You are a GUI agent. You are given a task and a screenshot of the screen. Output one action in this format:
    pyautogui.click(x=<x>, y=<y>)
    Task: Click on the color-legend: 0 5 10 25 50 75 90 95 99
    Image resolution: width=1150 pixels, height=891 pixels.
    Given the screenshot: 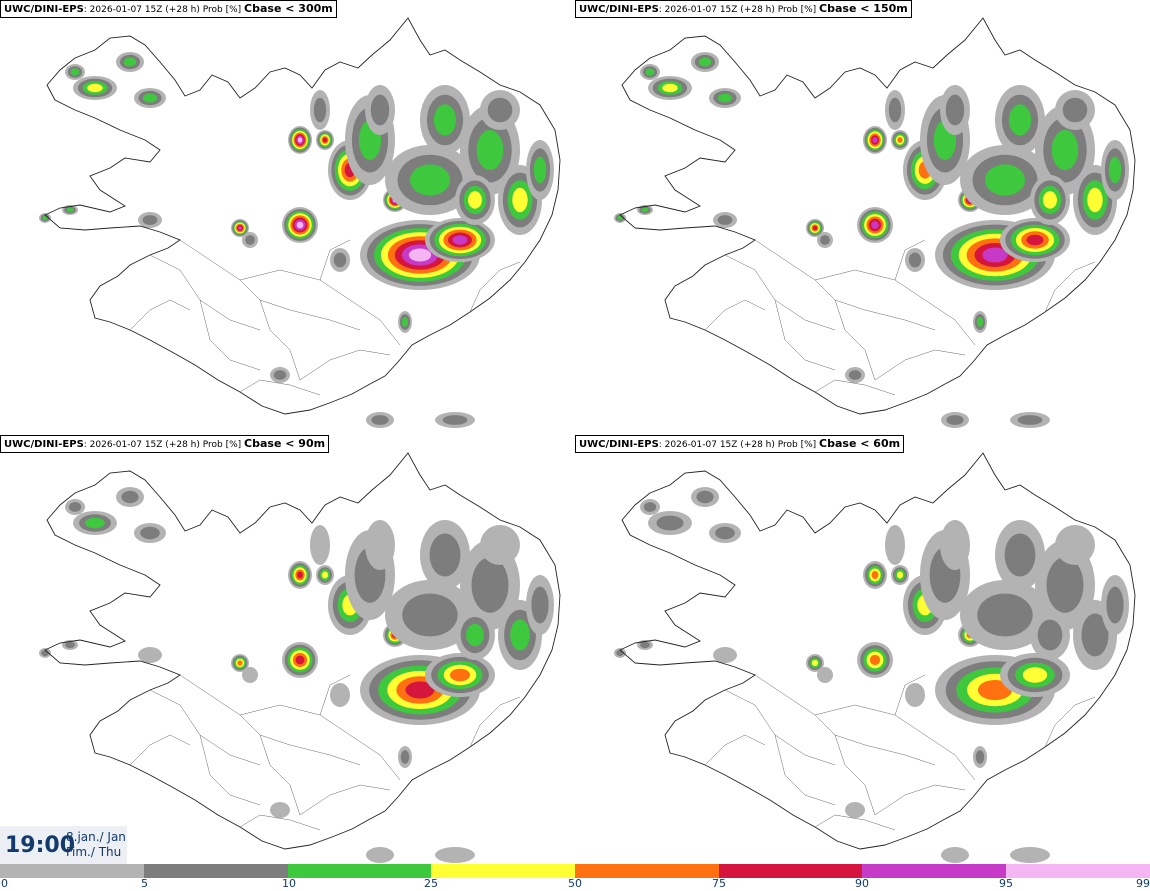 What is the action you would take?
    pyautogui.click(x=575, y=876)
    